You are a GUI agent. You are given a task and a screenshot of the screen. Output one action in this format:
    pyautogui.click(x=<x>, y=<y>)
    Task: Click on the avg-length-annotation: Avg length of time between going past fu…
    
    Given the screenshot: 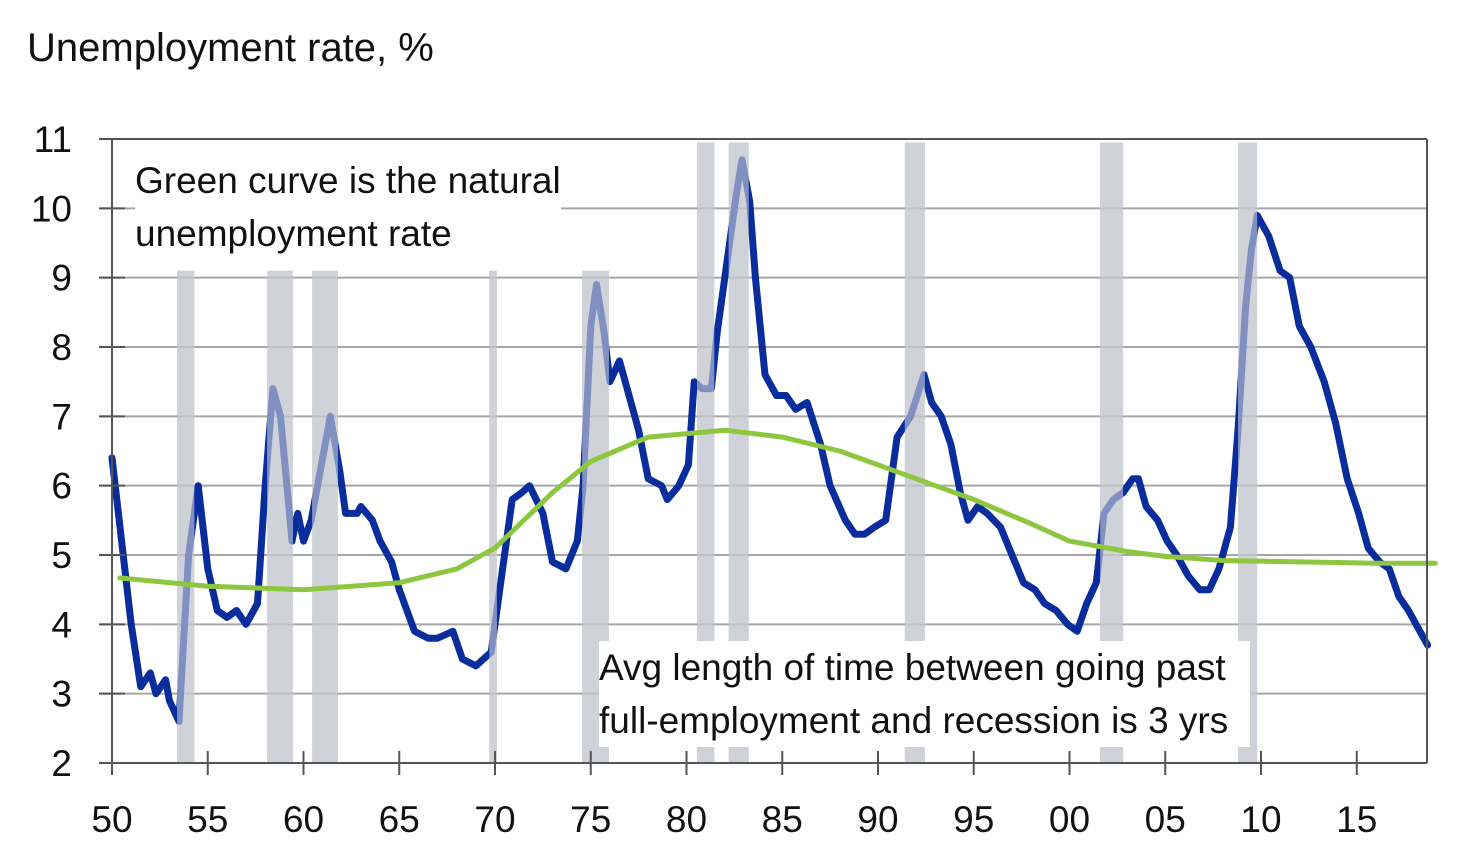 What is the action you would take?
    pyautogui.click(x=925, y=694)
    